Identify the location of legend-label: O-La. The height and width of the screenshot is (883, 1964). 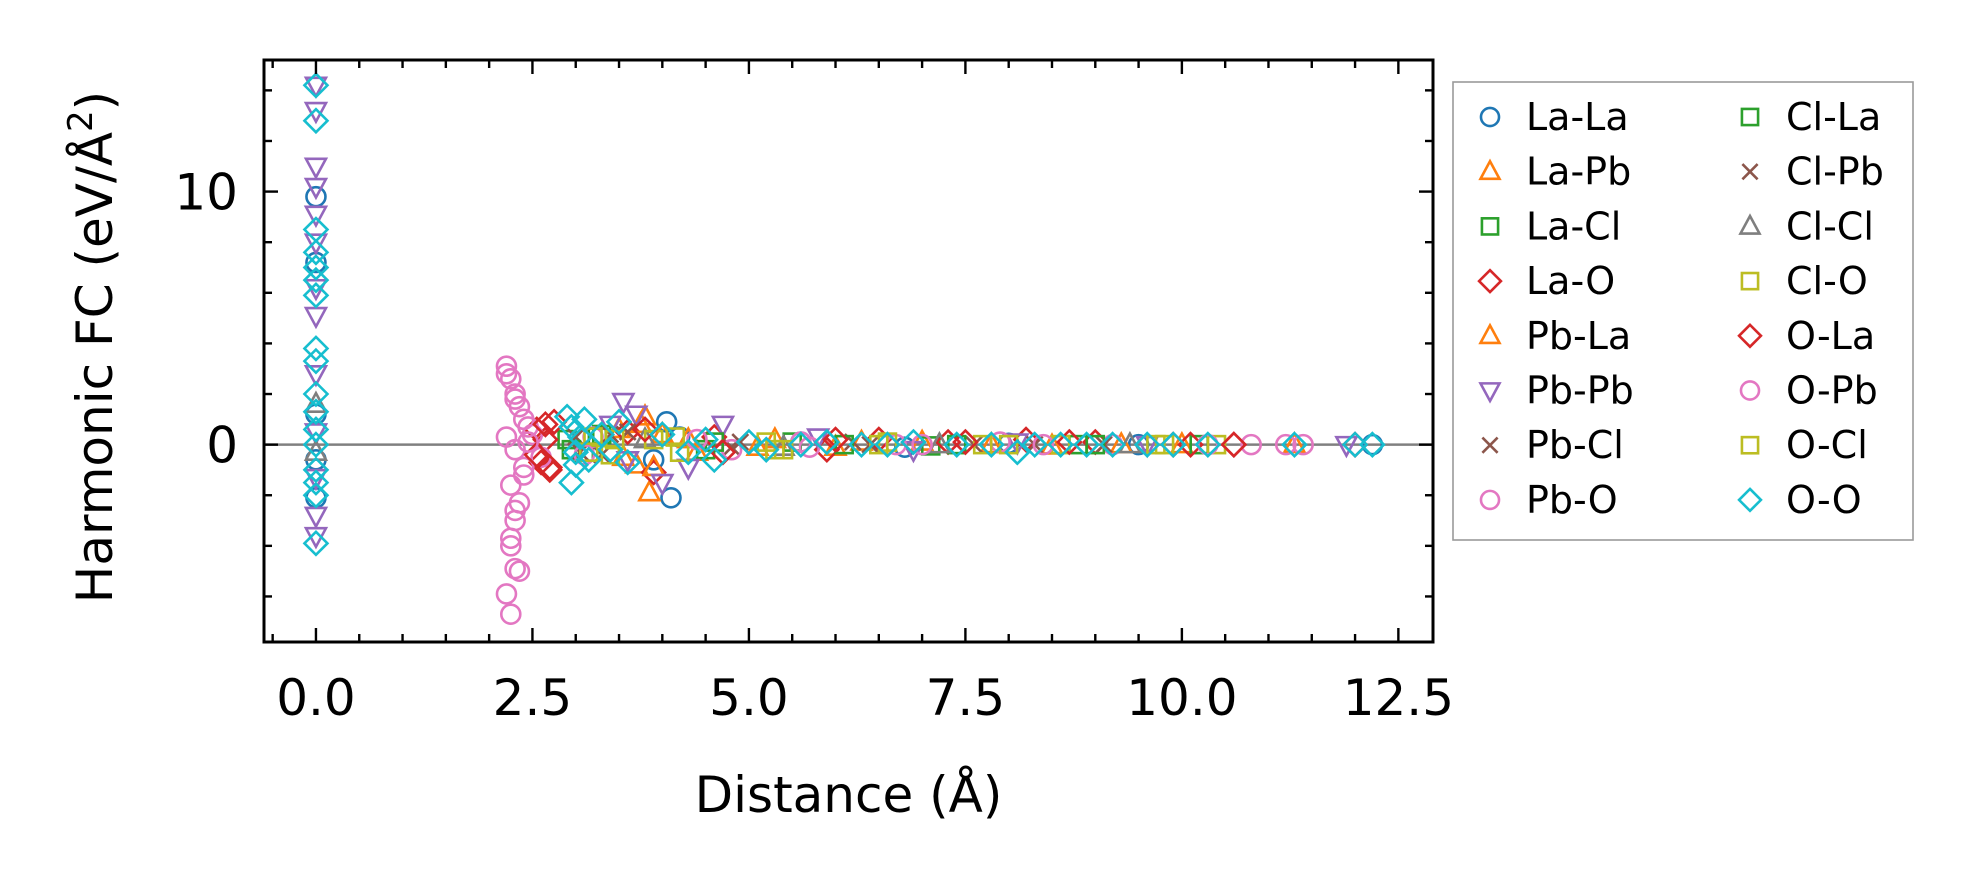
(1830, 336).